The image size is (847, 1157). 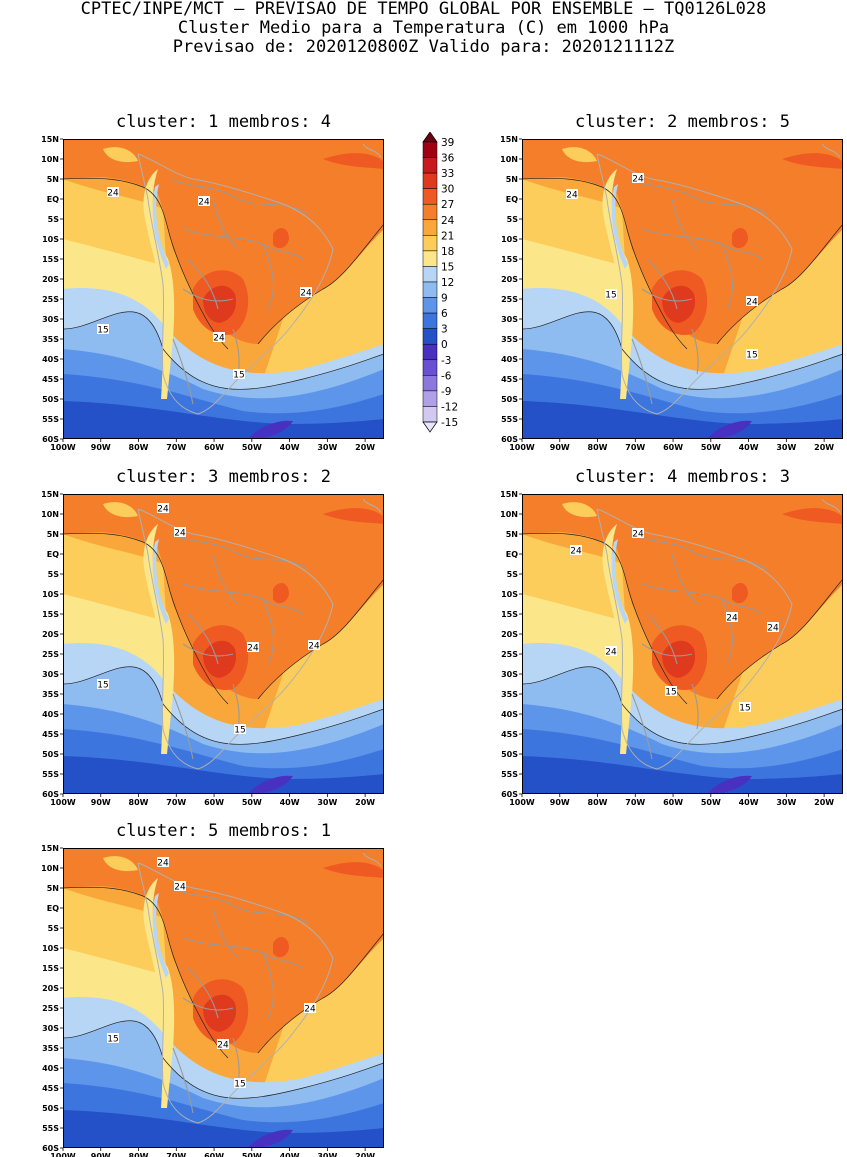 I want to click on y-tick-label: 60S, so click(x=50, y=439).